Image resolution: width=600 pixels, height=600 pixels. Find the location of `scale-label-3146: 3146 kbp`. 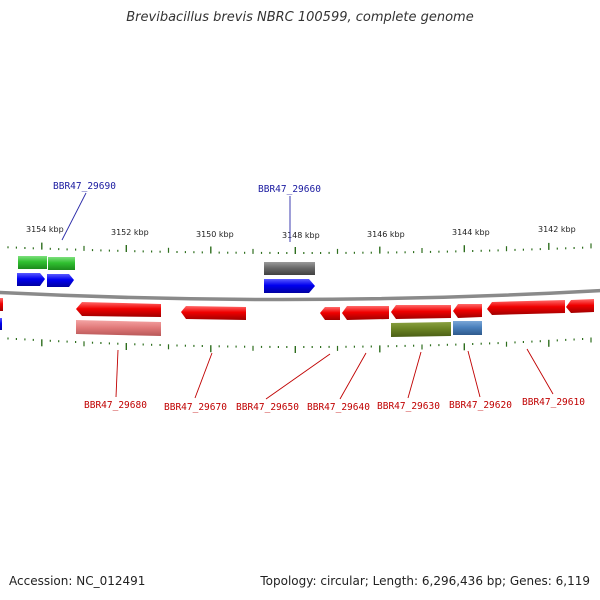

scale-label-3146: 3146 kbp is located at coordinates (386, 234).